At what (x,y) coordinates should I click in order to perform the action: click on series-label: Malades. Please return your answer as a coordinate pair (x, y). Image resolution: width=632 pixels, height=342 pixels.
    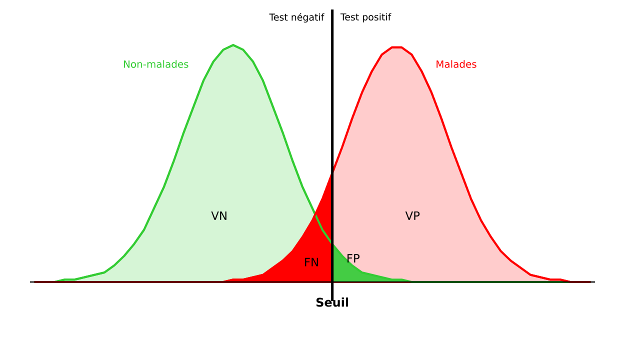
    Looking at the image, I should click on (456, 64).